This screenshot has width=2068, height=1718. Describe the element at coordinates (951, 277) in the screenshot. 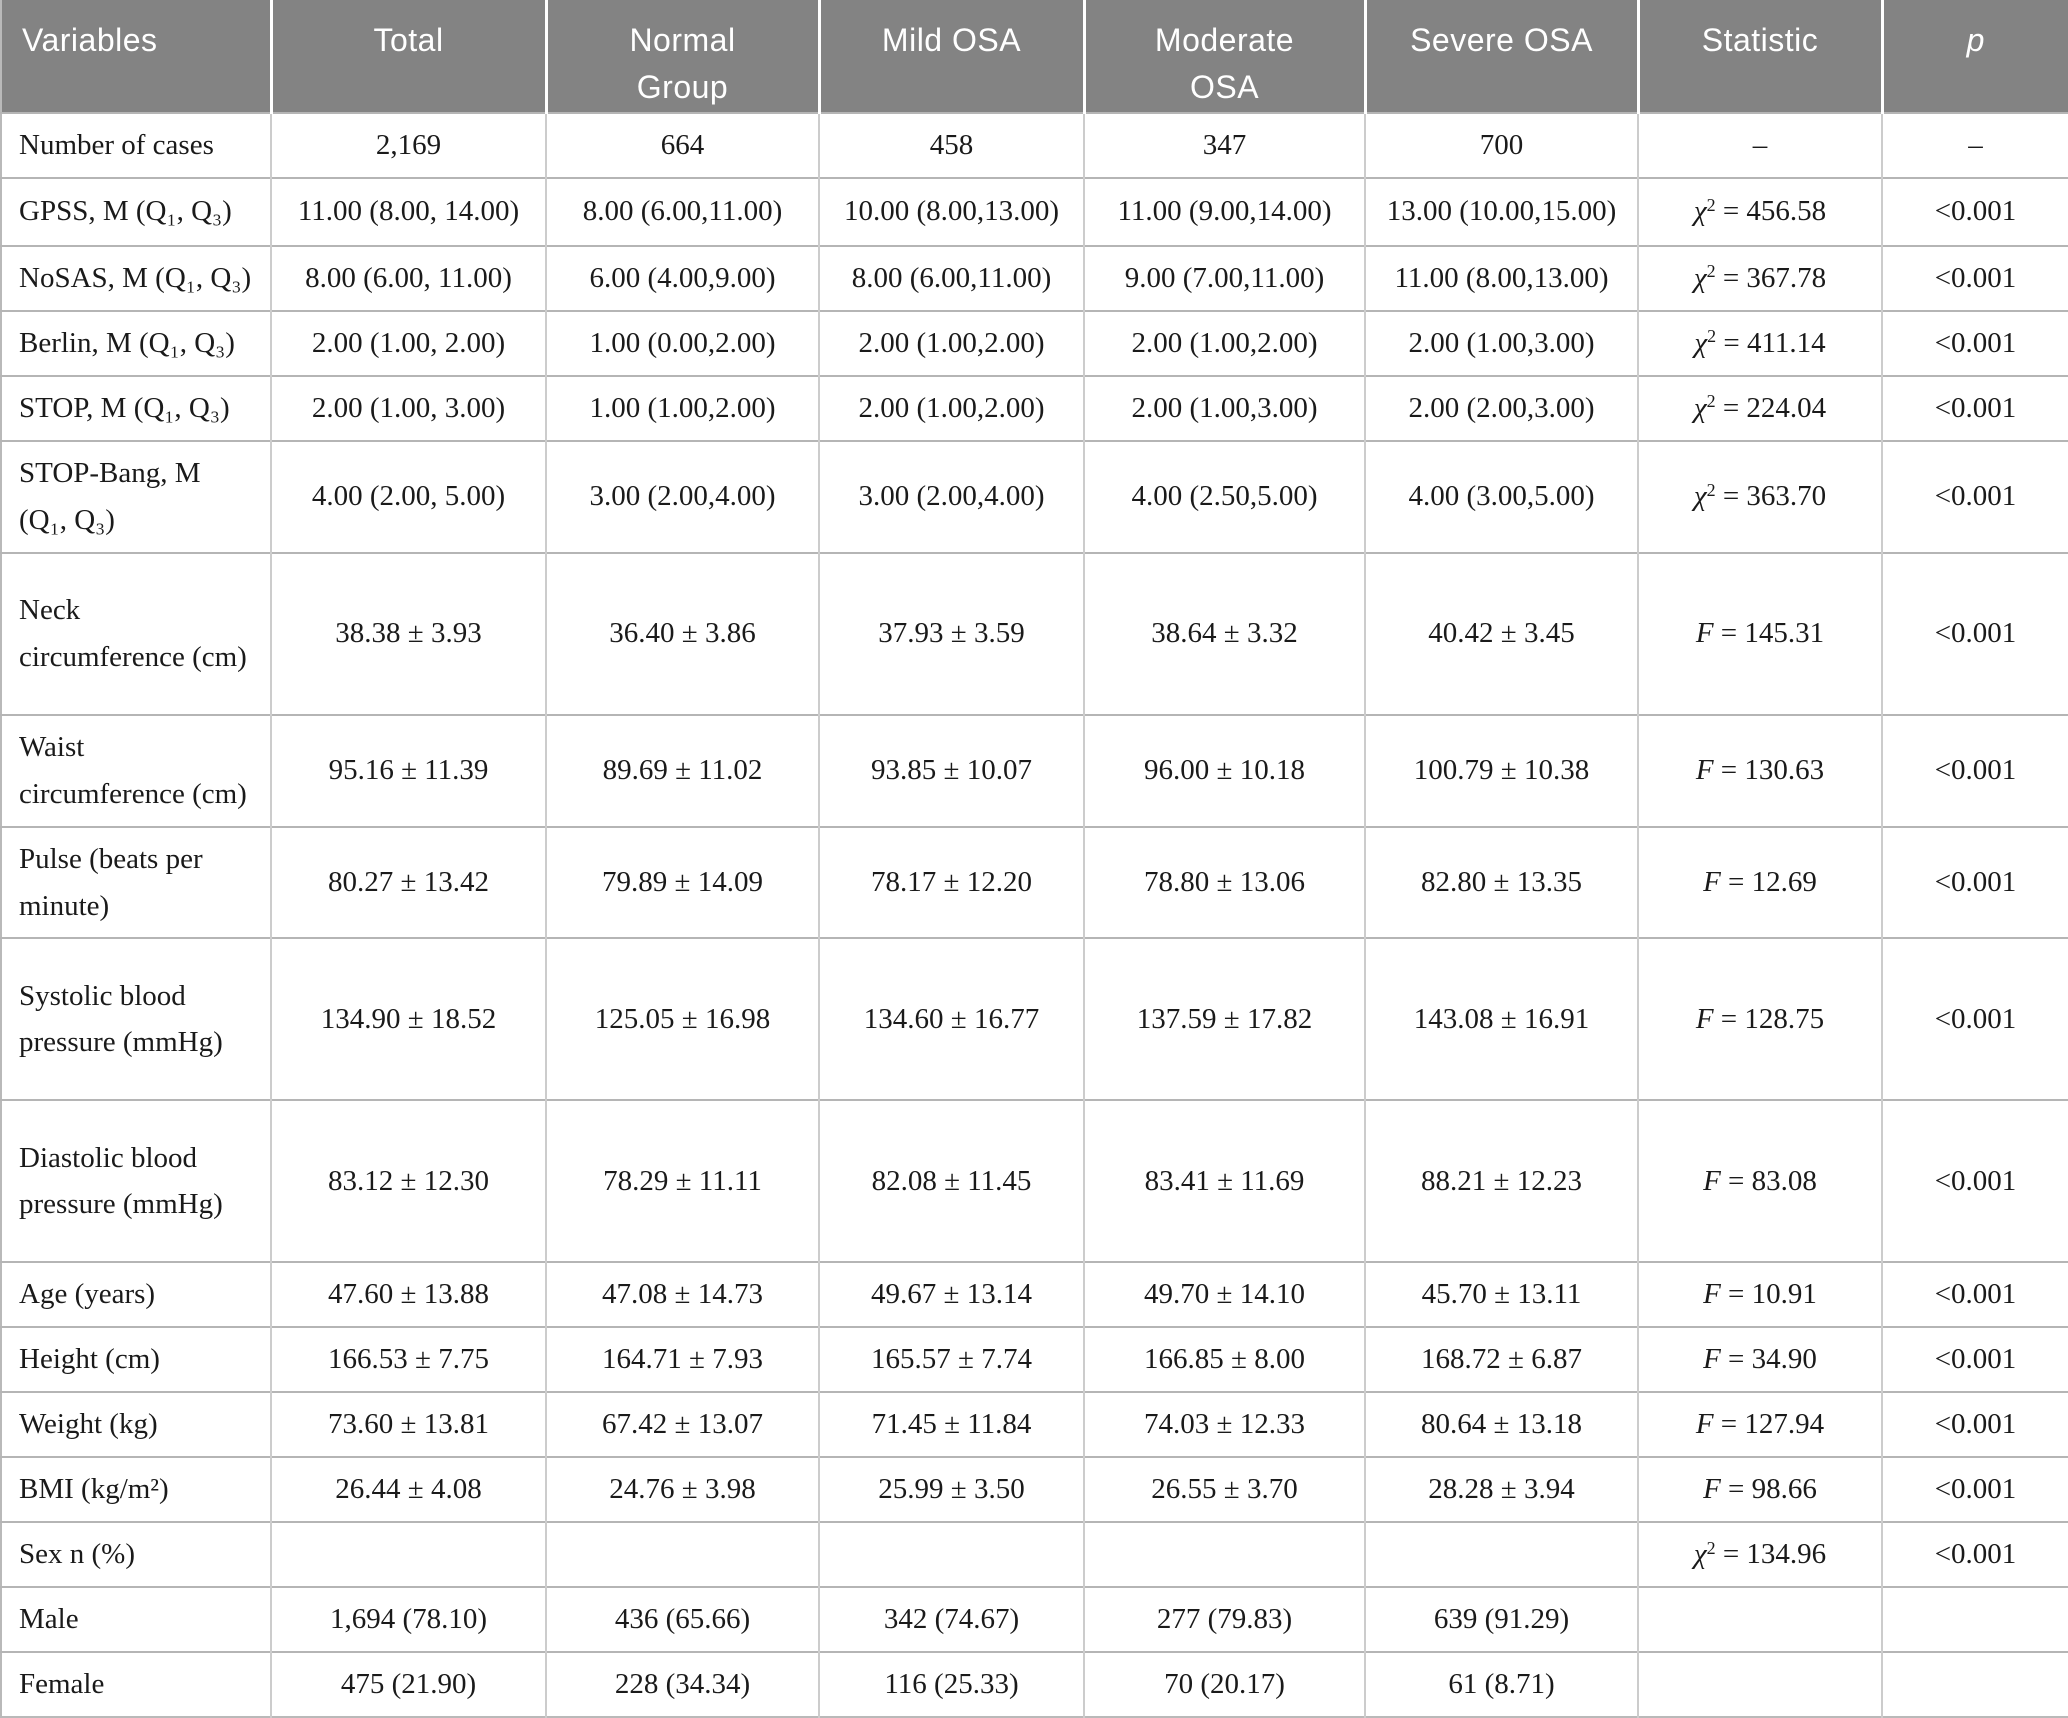

I see `value-cell: 8.00 (6.00,11.00)` at that location.